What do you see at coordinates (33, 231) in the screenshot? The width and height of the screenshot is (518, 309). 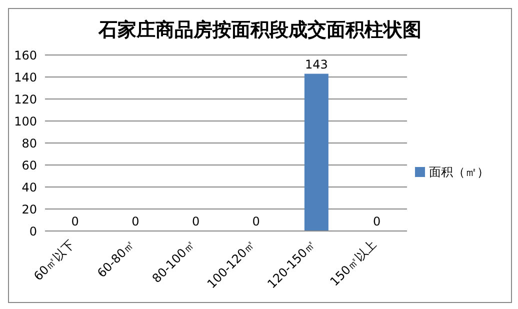 I see `y-tick-label: 0` at bounding box center [33, 231].